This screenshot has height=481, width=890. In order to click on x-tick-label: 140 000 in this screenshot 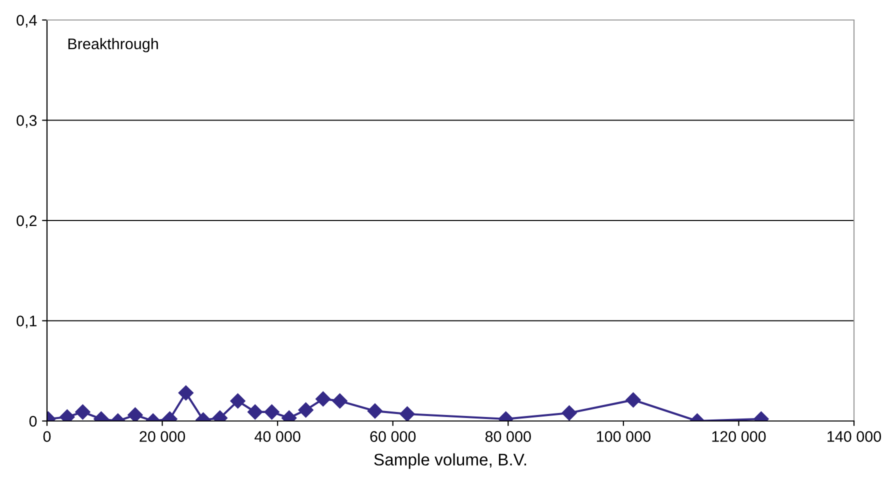, I will do `click(855, 436)`.